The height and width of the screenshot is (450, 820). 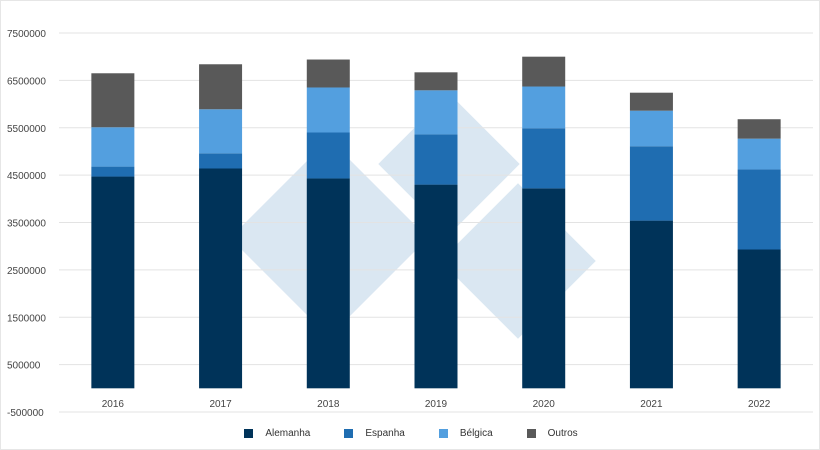 I want to click on bar-blgica-2022, so click(x=759, y=154).